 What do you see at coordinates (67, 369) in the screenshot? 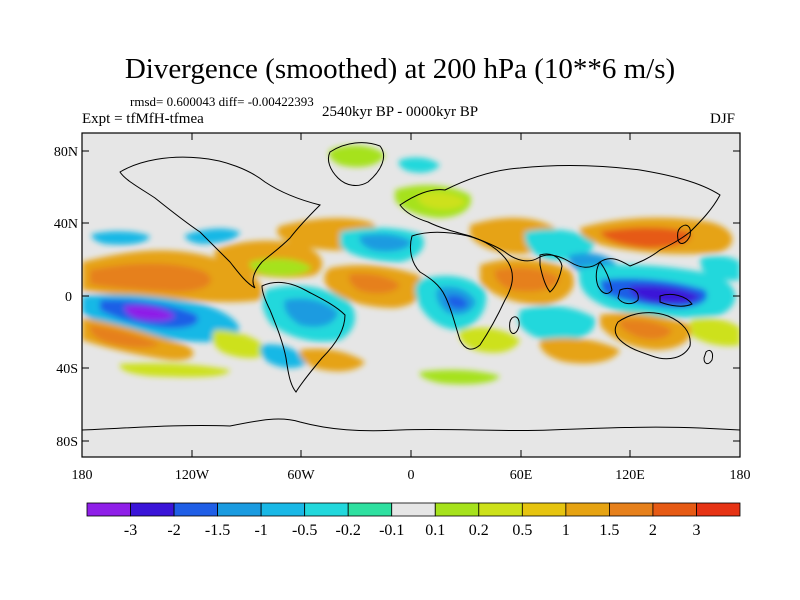
I see `lat-label-40s: 40S` at bounding box center [67, 369].